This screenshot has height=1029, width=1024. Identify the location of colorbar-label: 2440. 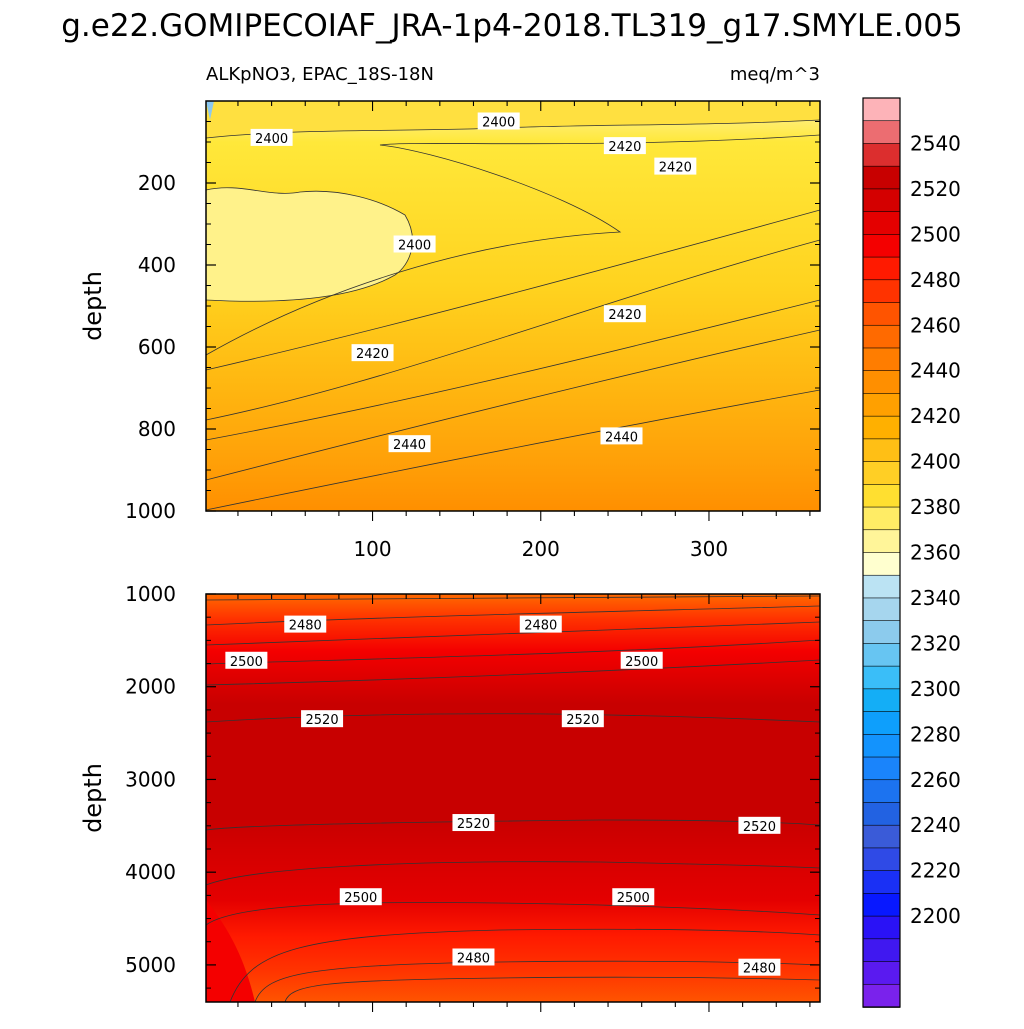
(935, 371).